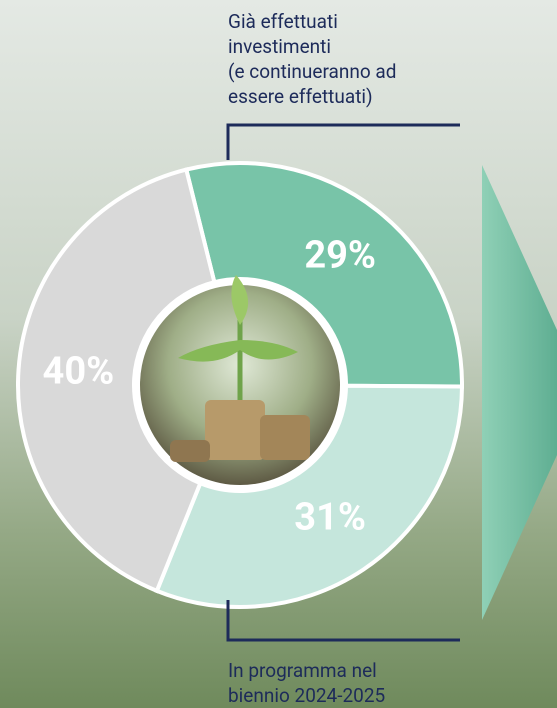  What do you see at coordinates (312, 71) in the screenshot?
I see `annotation: (e continueranno ad` at bounding box center [312, 71].